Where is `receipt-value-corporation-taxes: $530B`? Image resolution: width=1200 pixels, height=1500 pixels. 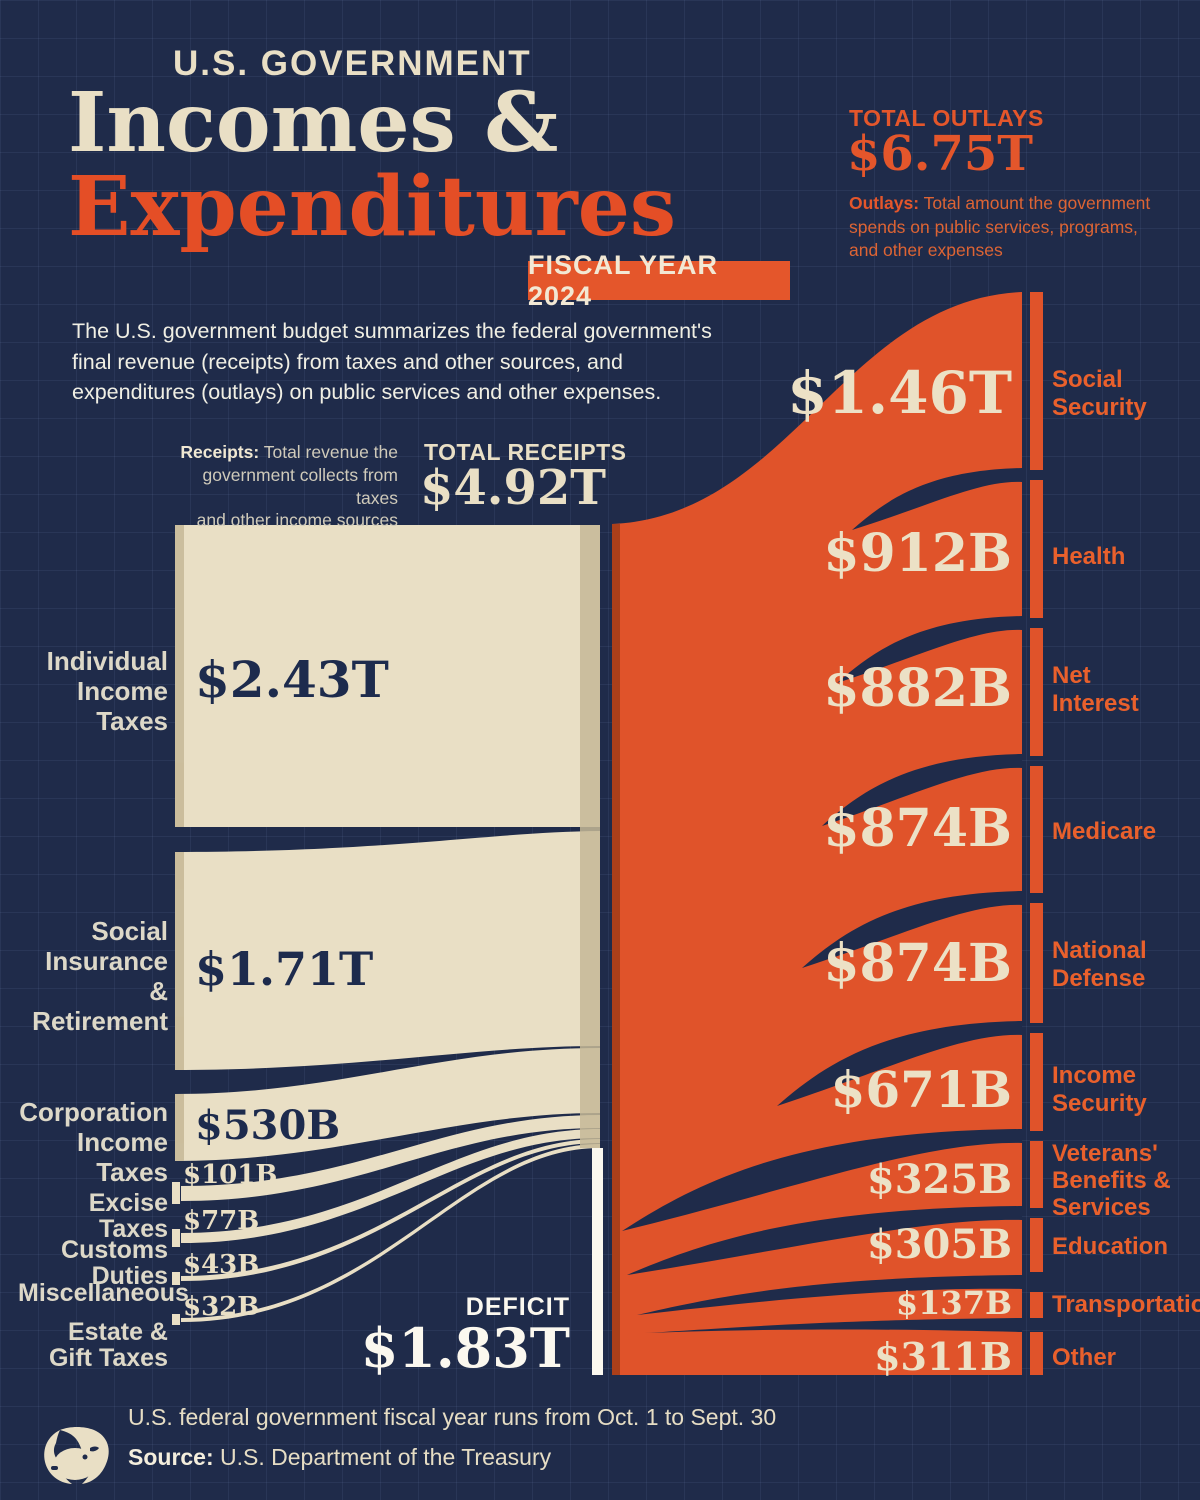 receipt-value-corporation-taxes: $530B is located at coordinates (268, 1125).